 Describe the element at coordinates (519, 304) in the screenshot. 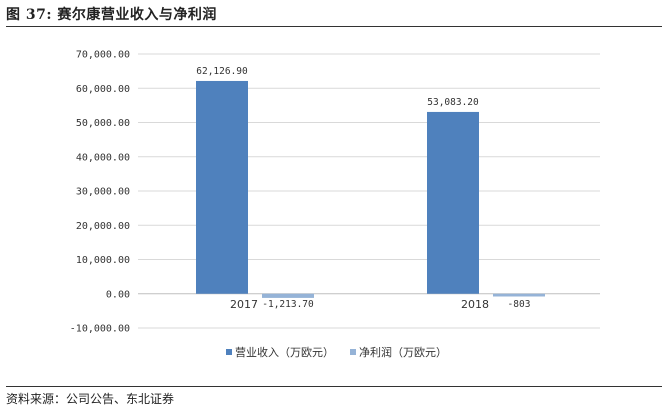

I see `data-label: -803` at that location.